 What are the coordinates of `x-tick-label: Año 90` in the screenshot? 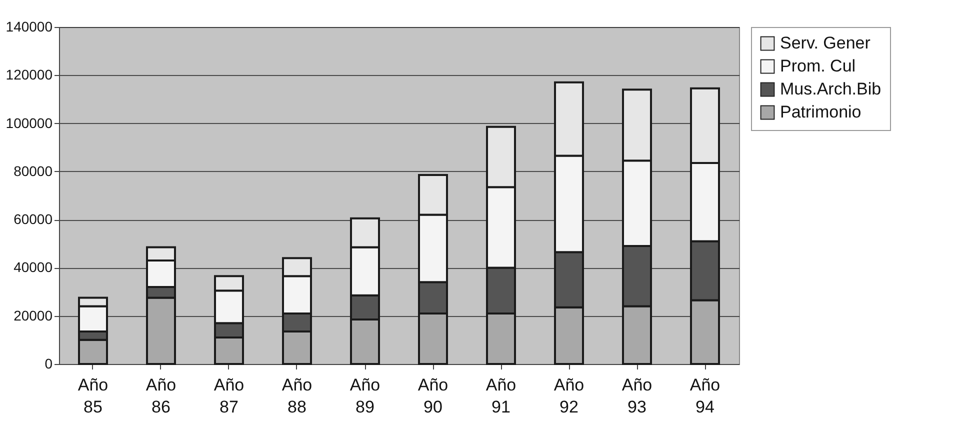 It's located at (433, 396).